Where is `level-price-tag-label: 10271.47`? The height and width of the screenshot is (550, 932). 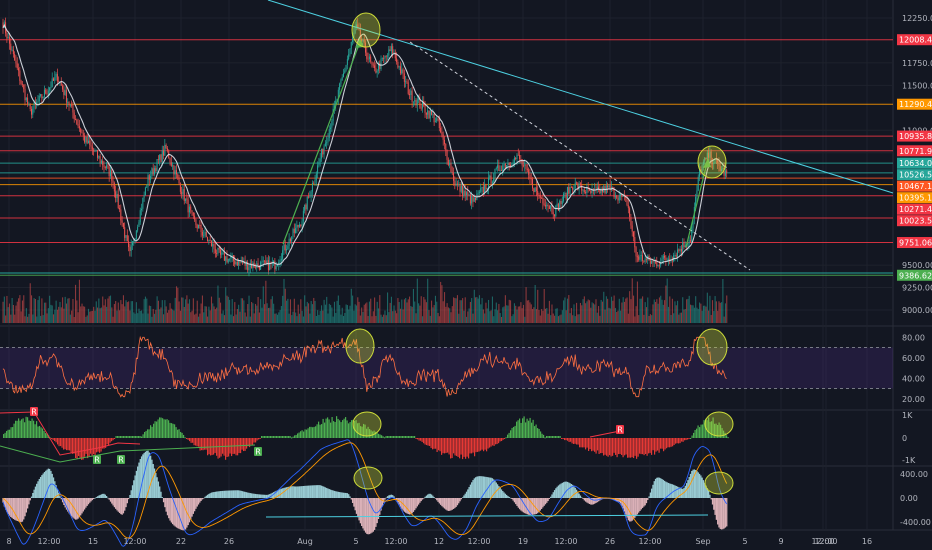
level-price-tag-label: 10271.47 is located at coordinates (915, 209).